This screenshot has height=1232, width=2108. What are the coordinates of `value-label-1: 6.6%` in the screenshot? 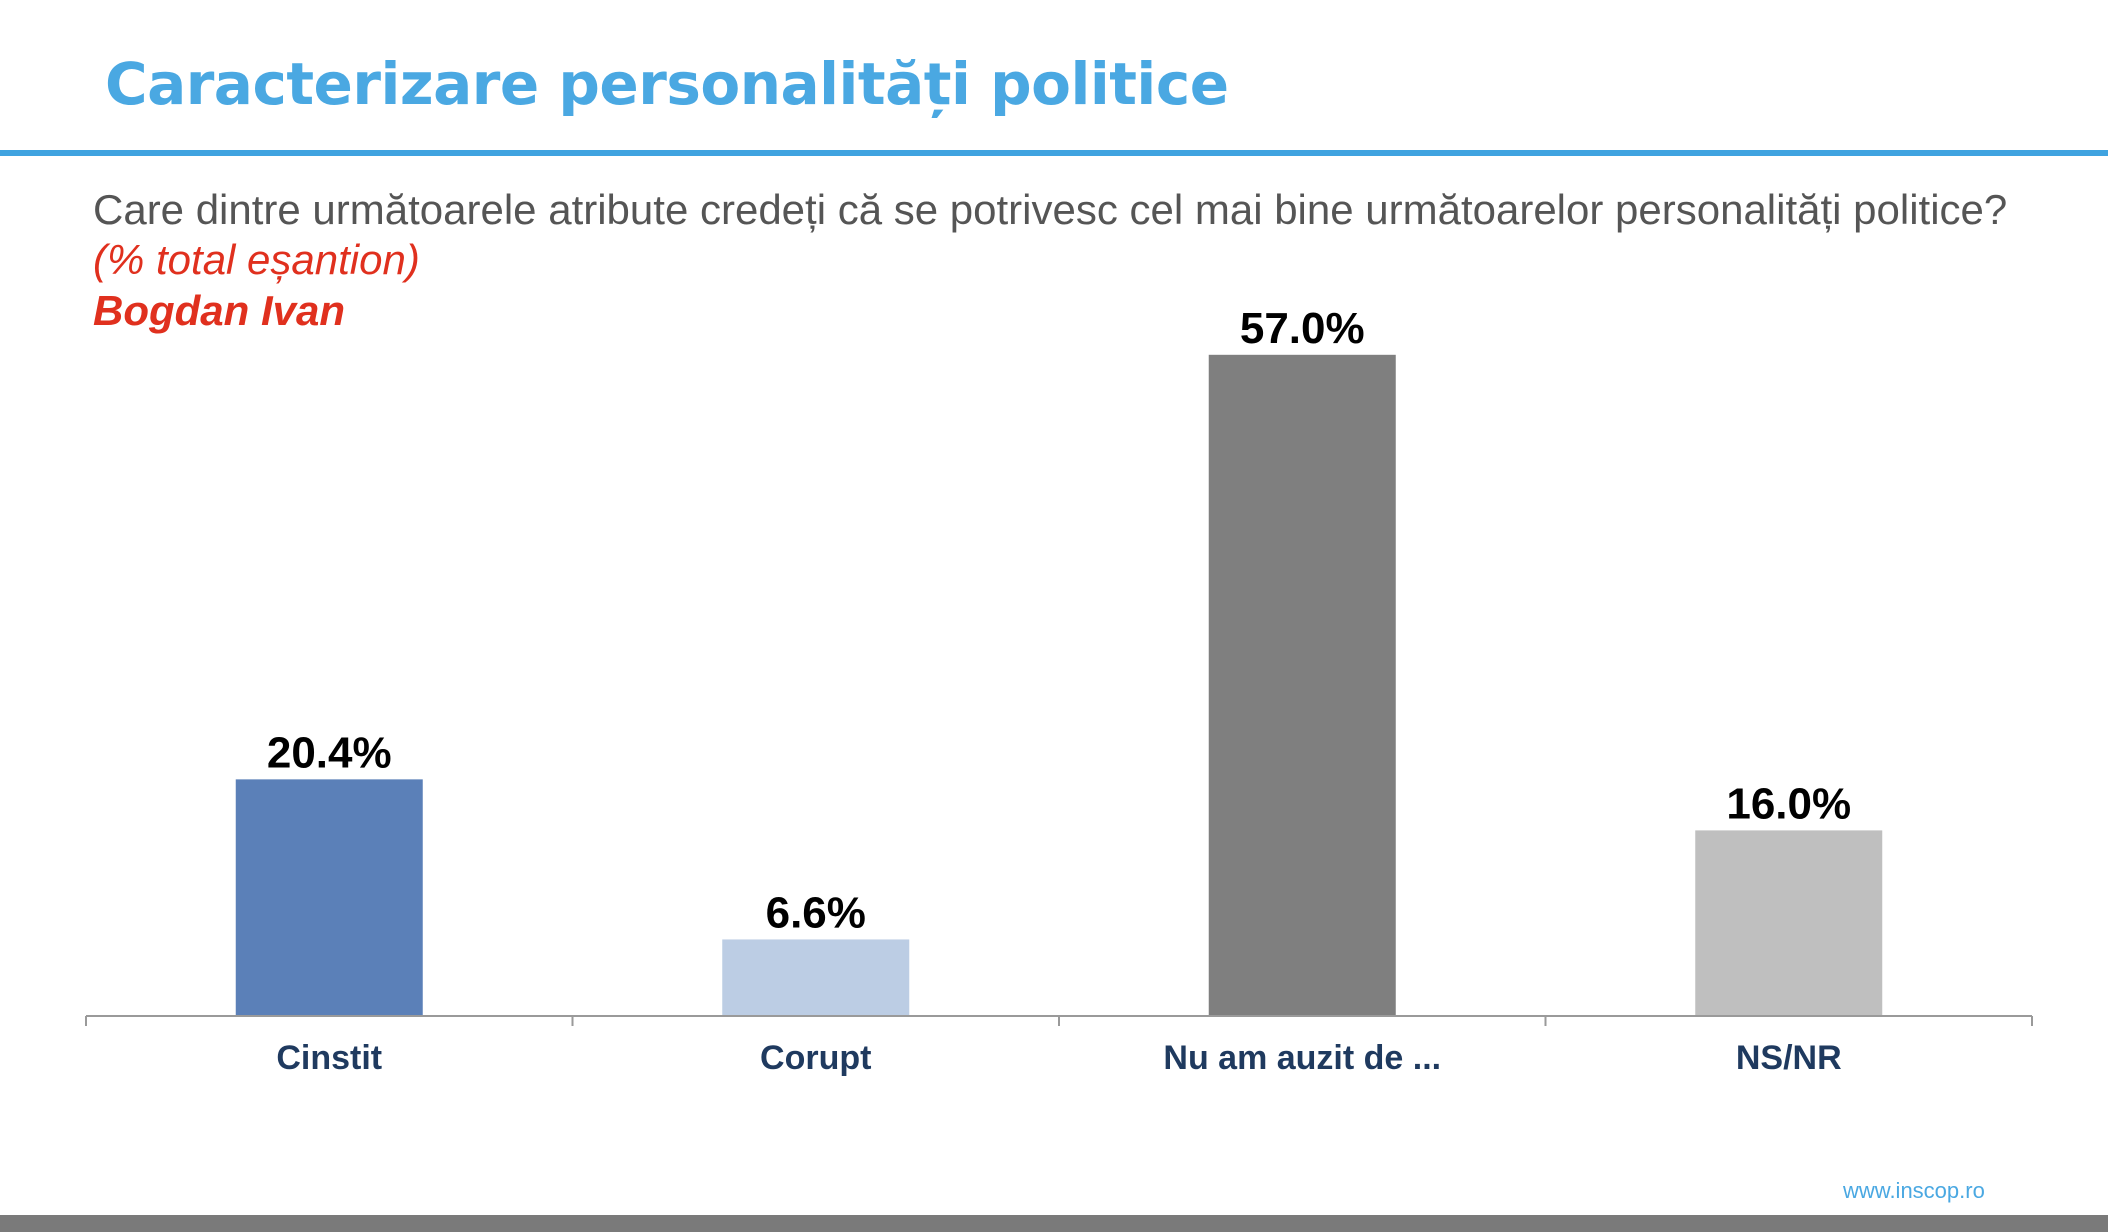 It's located at (816, 912).